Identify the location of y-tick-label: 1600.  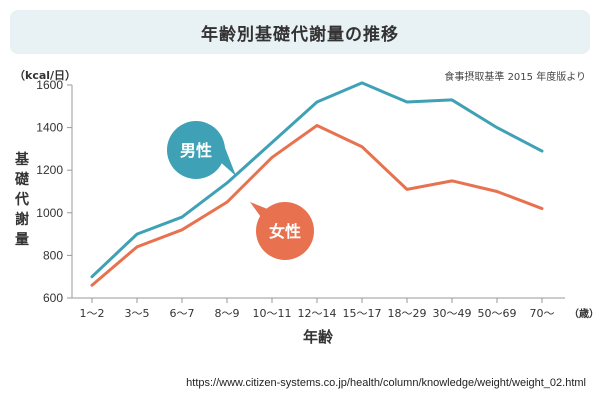
(49, 85).